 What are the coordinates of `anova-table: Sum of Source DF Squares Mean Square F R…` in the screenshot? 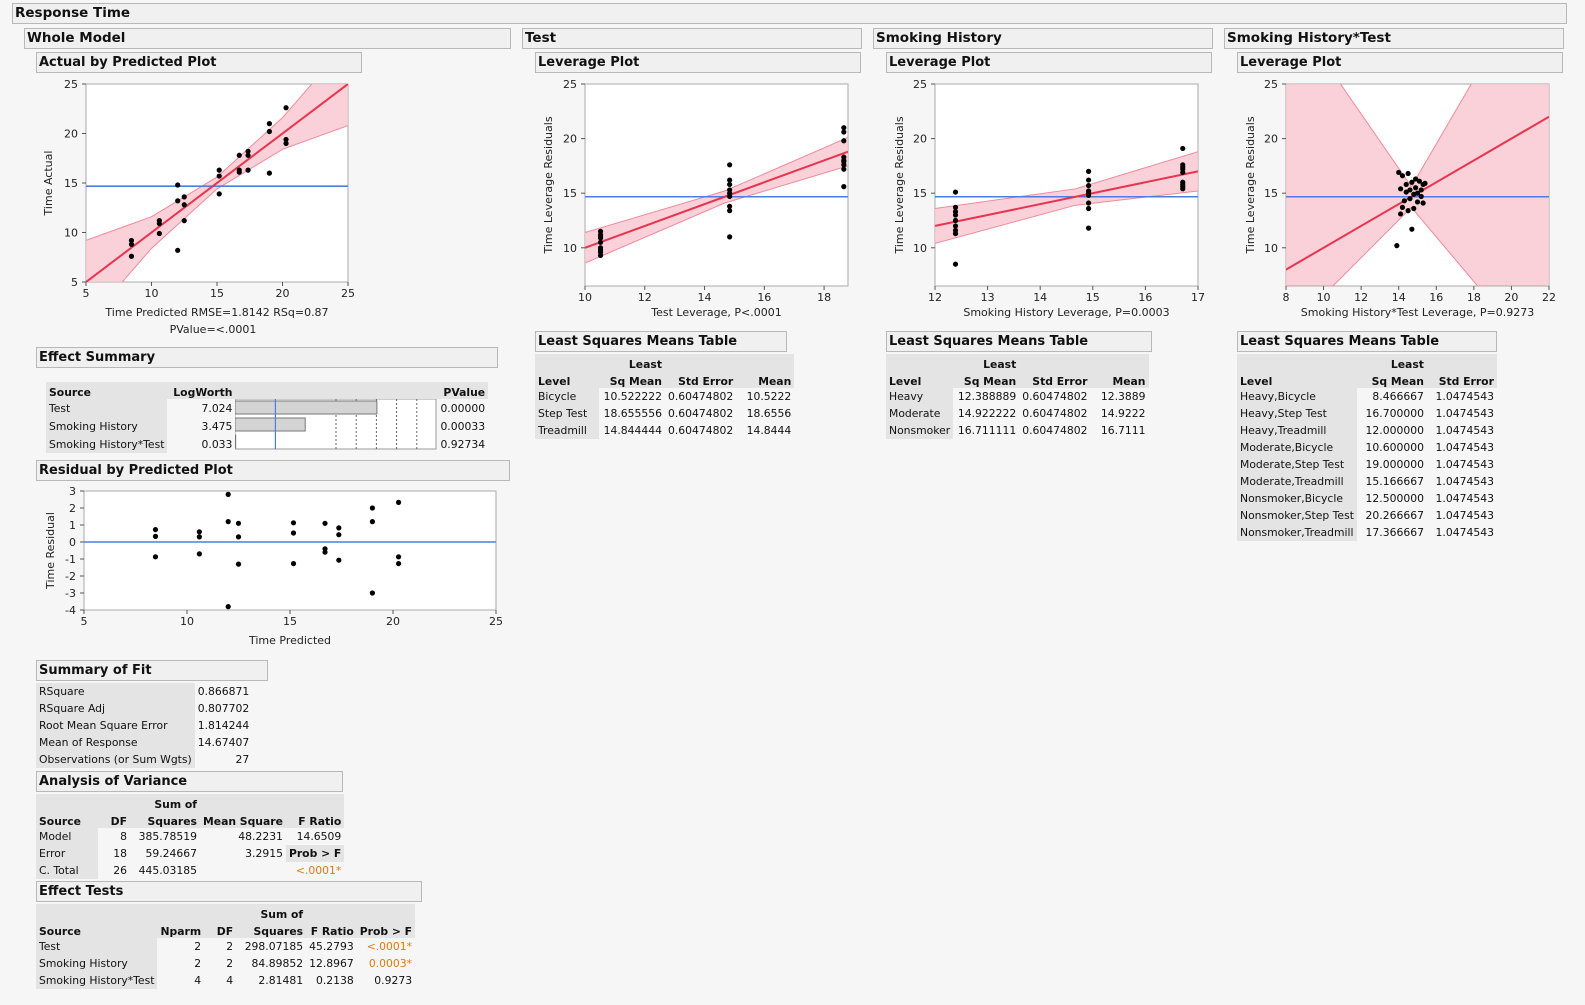 It's located at (190, 836).